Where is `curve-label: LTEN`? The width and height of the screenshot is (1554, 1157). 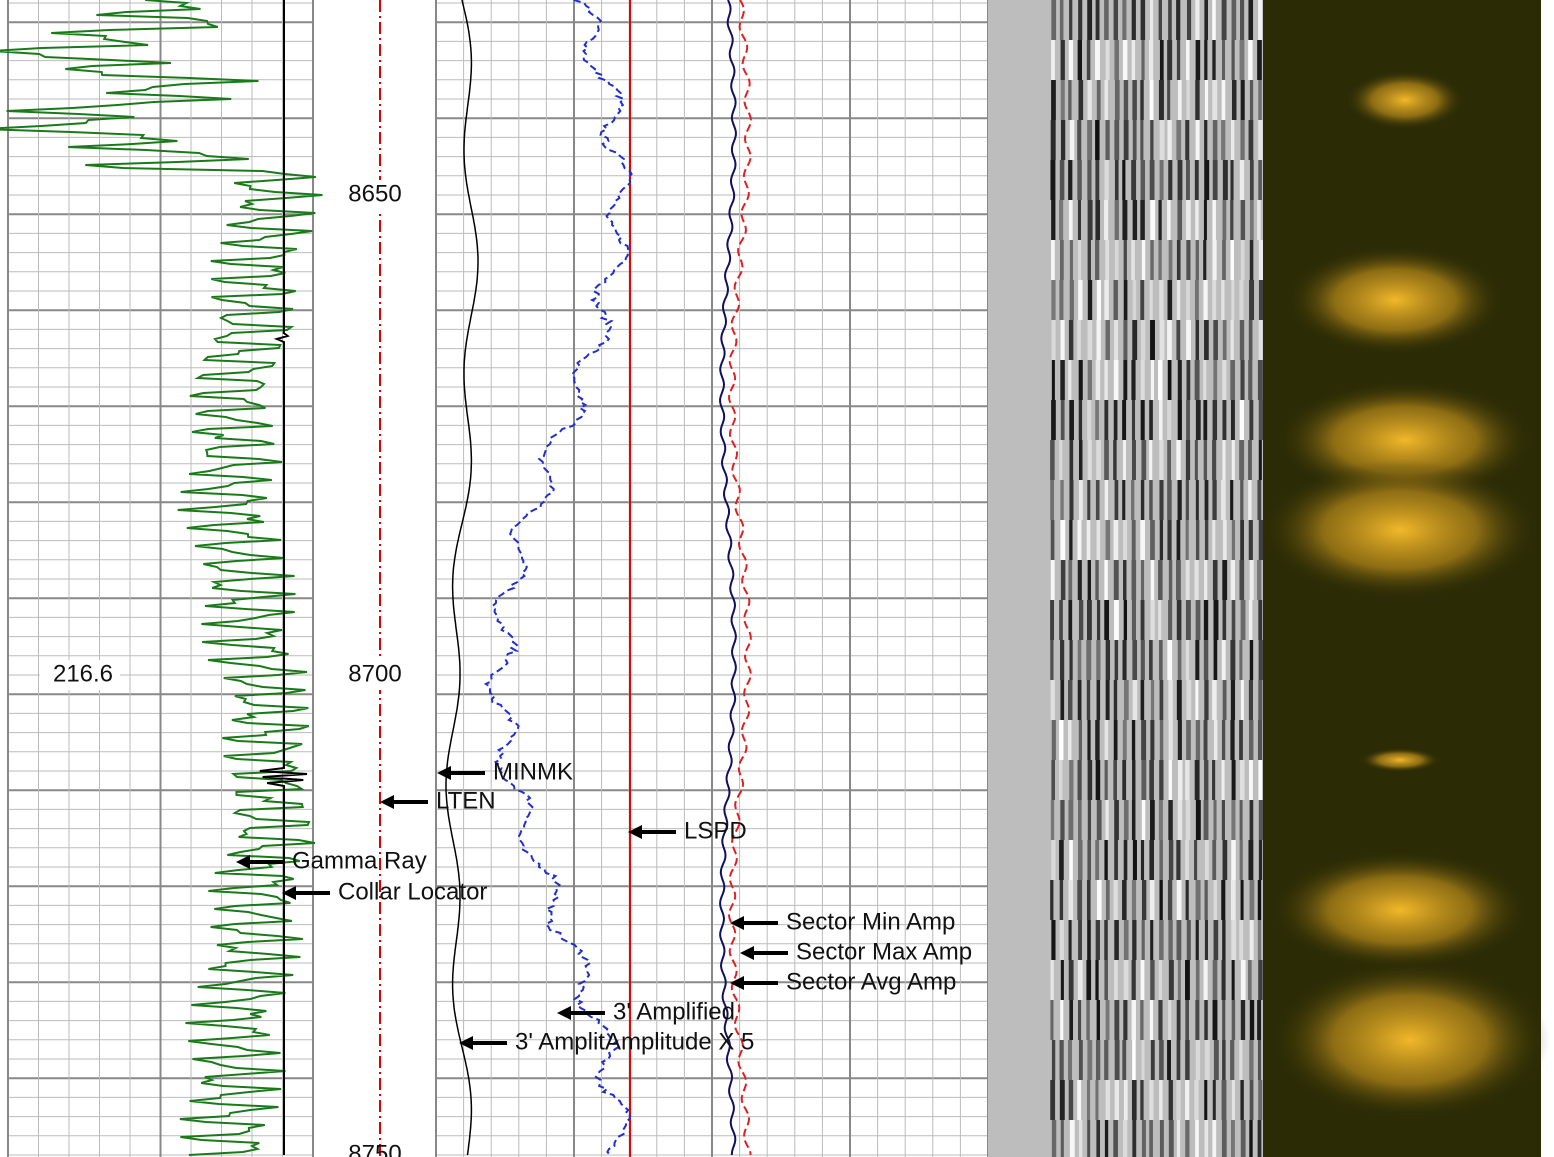
curve-label: LTEN is located at coordinates (466, 800).